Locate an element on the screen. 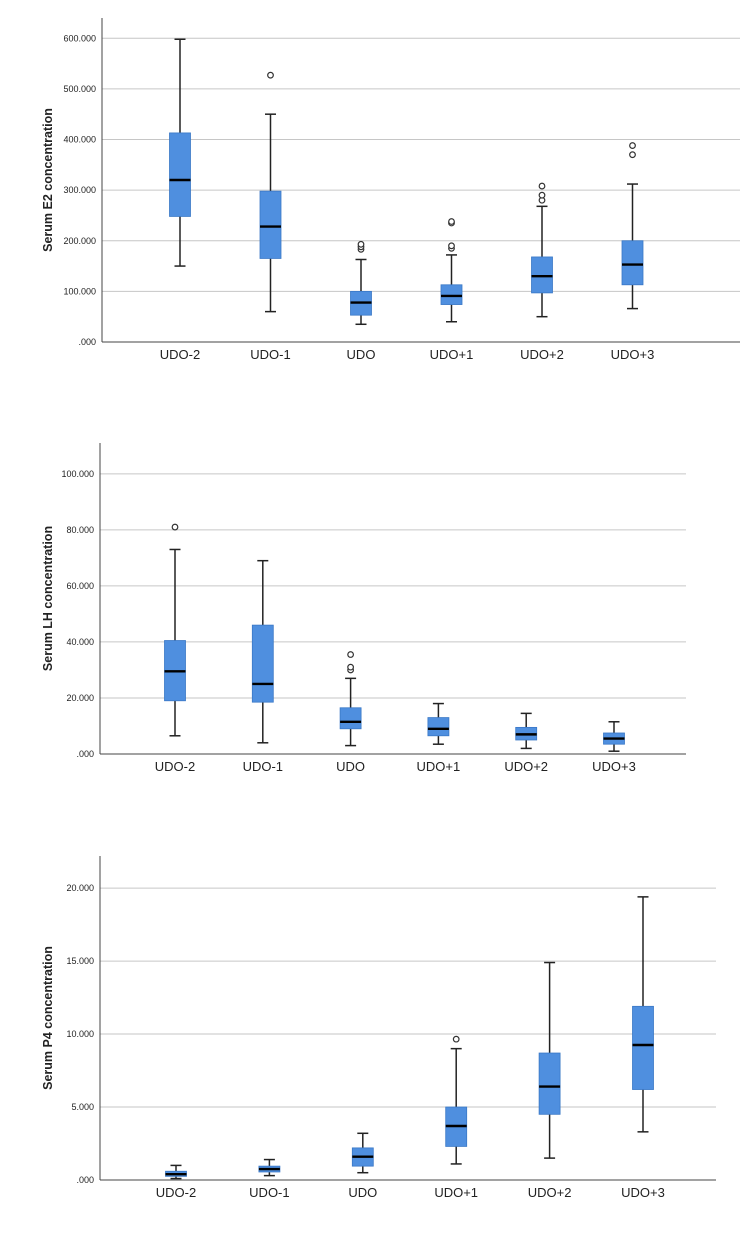 This screenshot has height=1233, width=744. y-tick-label: 60.000 is located at coordinates (80, 586).